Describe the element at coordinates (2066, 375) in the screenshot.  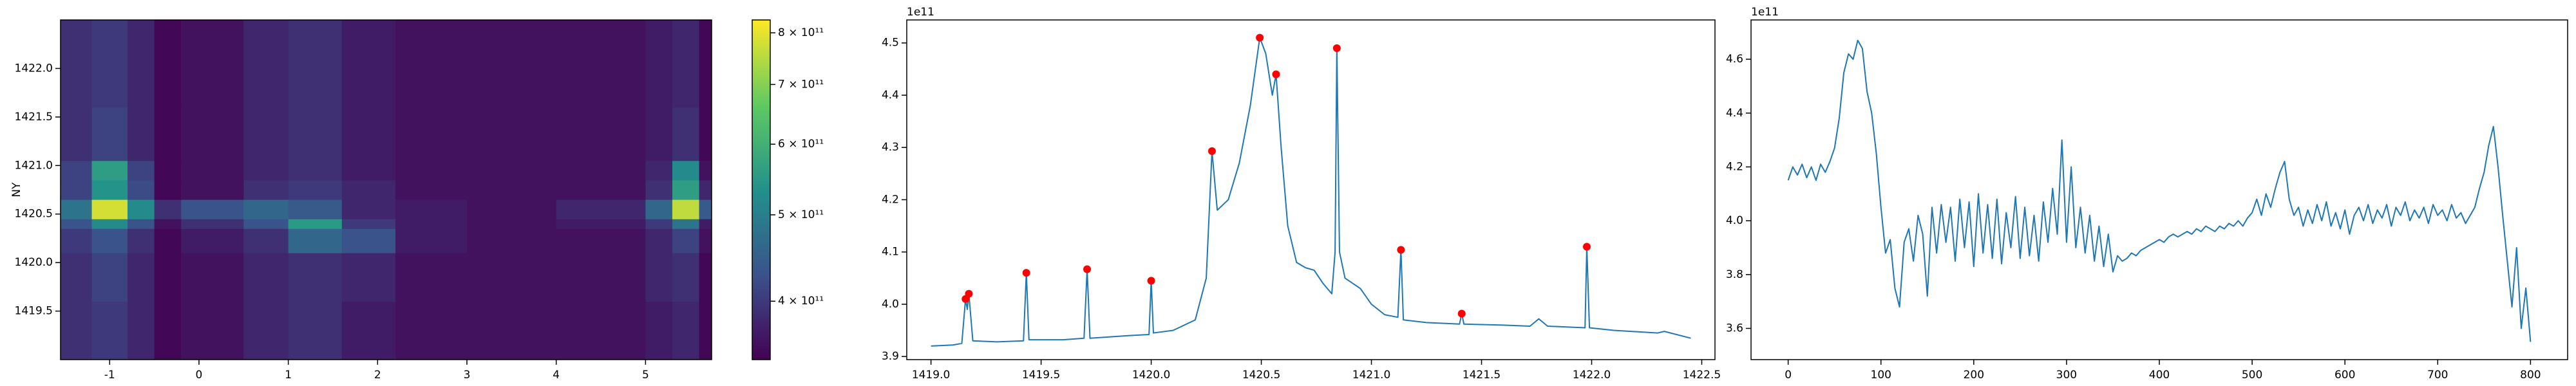
I see `x-tick-label: 300` at that location.